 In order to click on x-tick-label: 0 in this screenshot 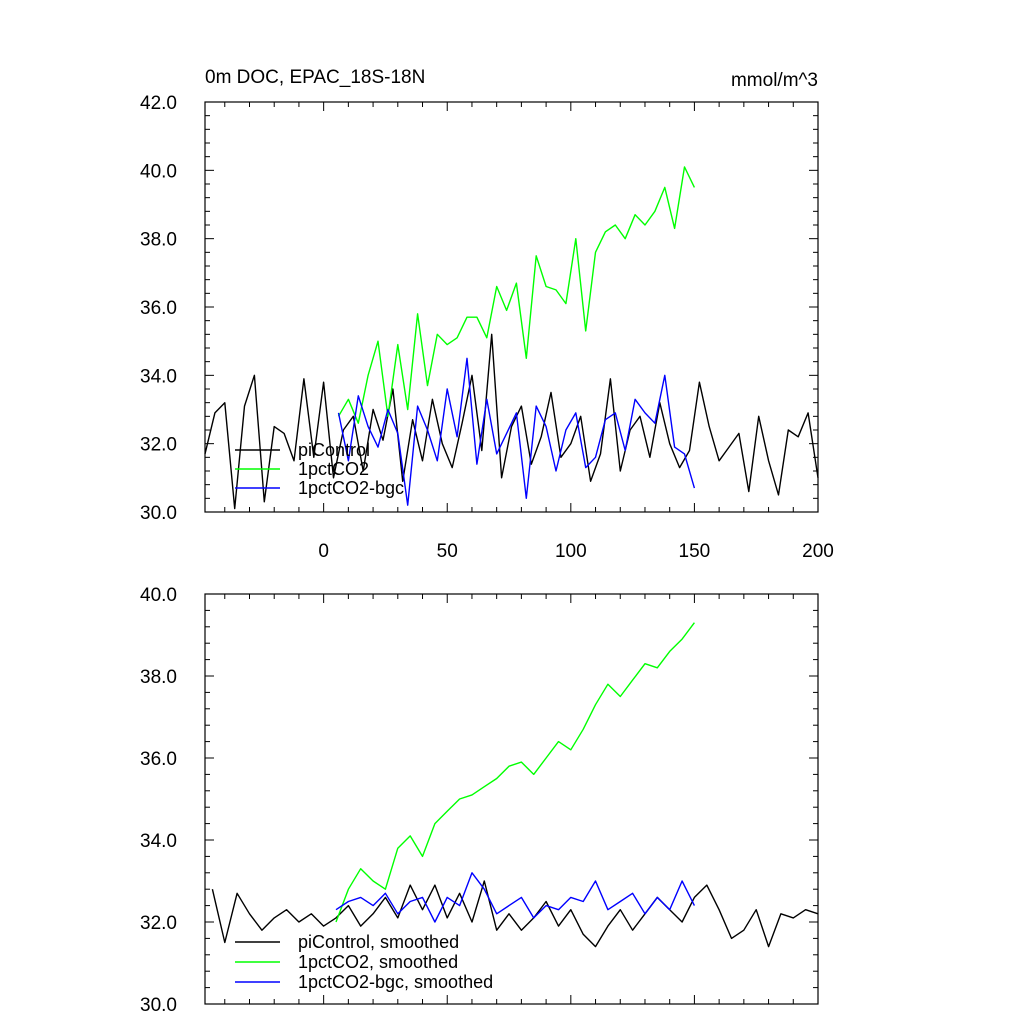, I will do `click(323, 551)`.